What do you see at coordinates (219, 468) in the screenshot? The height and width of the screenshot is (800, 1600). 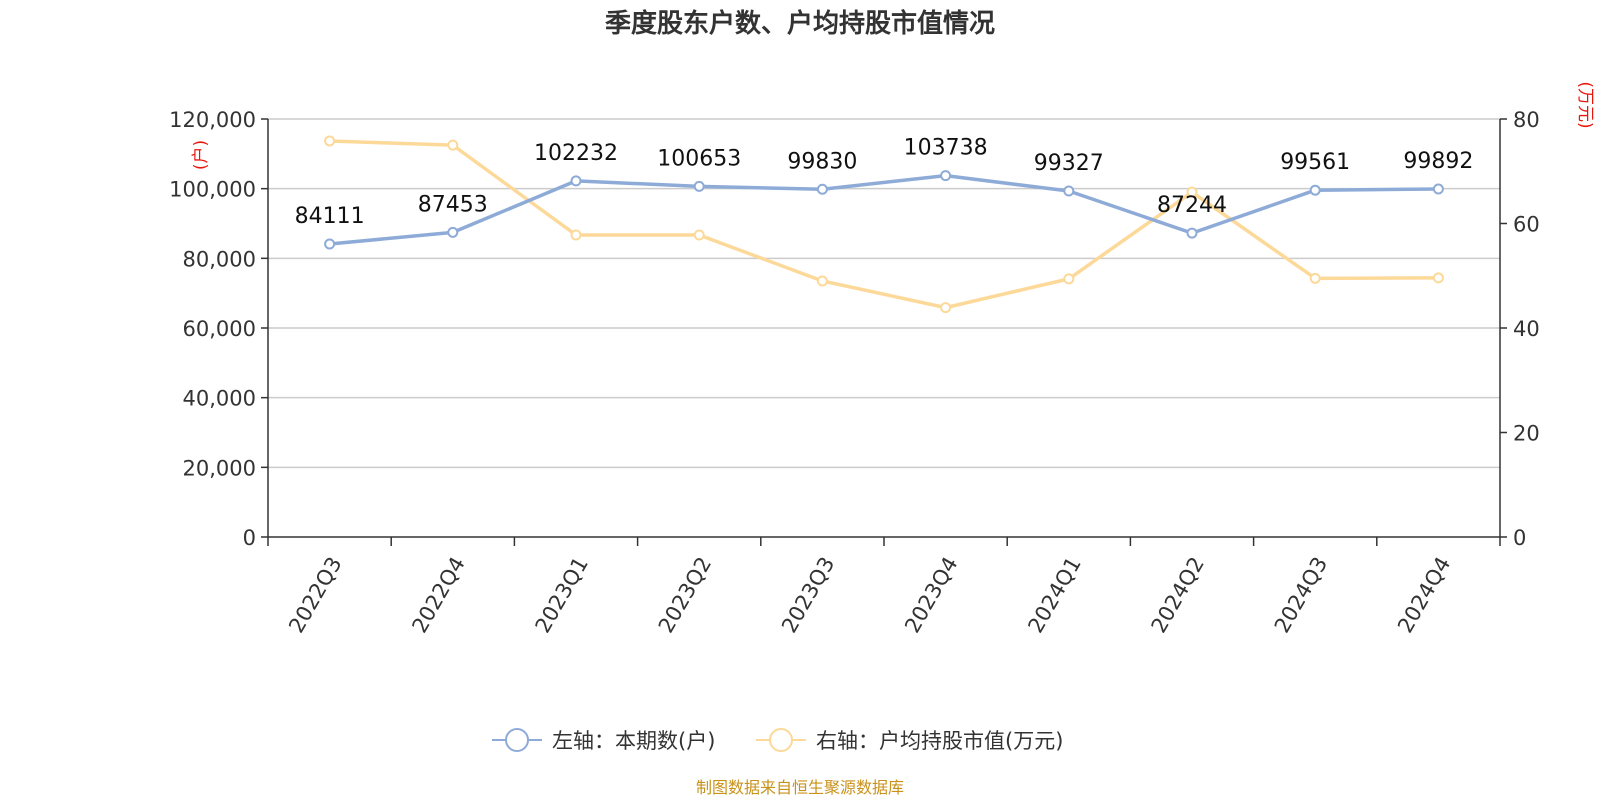 I see `left-axis-tick-label: 20,000` at bounding box center [219, 468].